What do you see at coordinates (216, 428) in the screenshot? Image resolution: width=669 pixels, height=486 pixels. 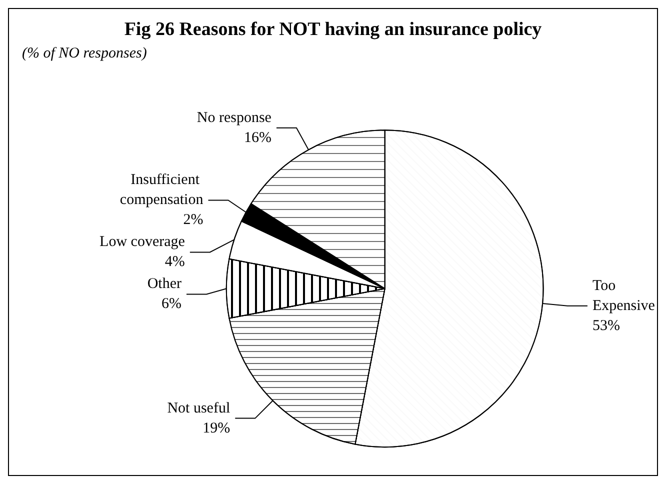 I see `data-label: 19%` at bounding box center [216, 428].